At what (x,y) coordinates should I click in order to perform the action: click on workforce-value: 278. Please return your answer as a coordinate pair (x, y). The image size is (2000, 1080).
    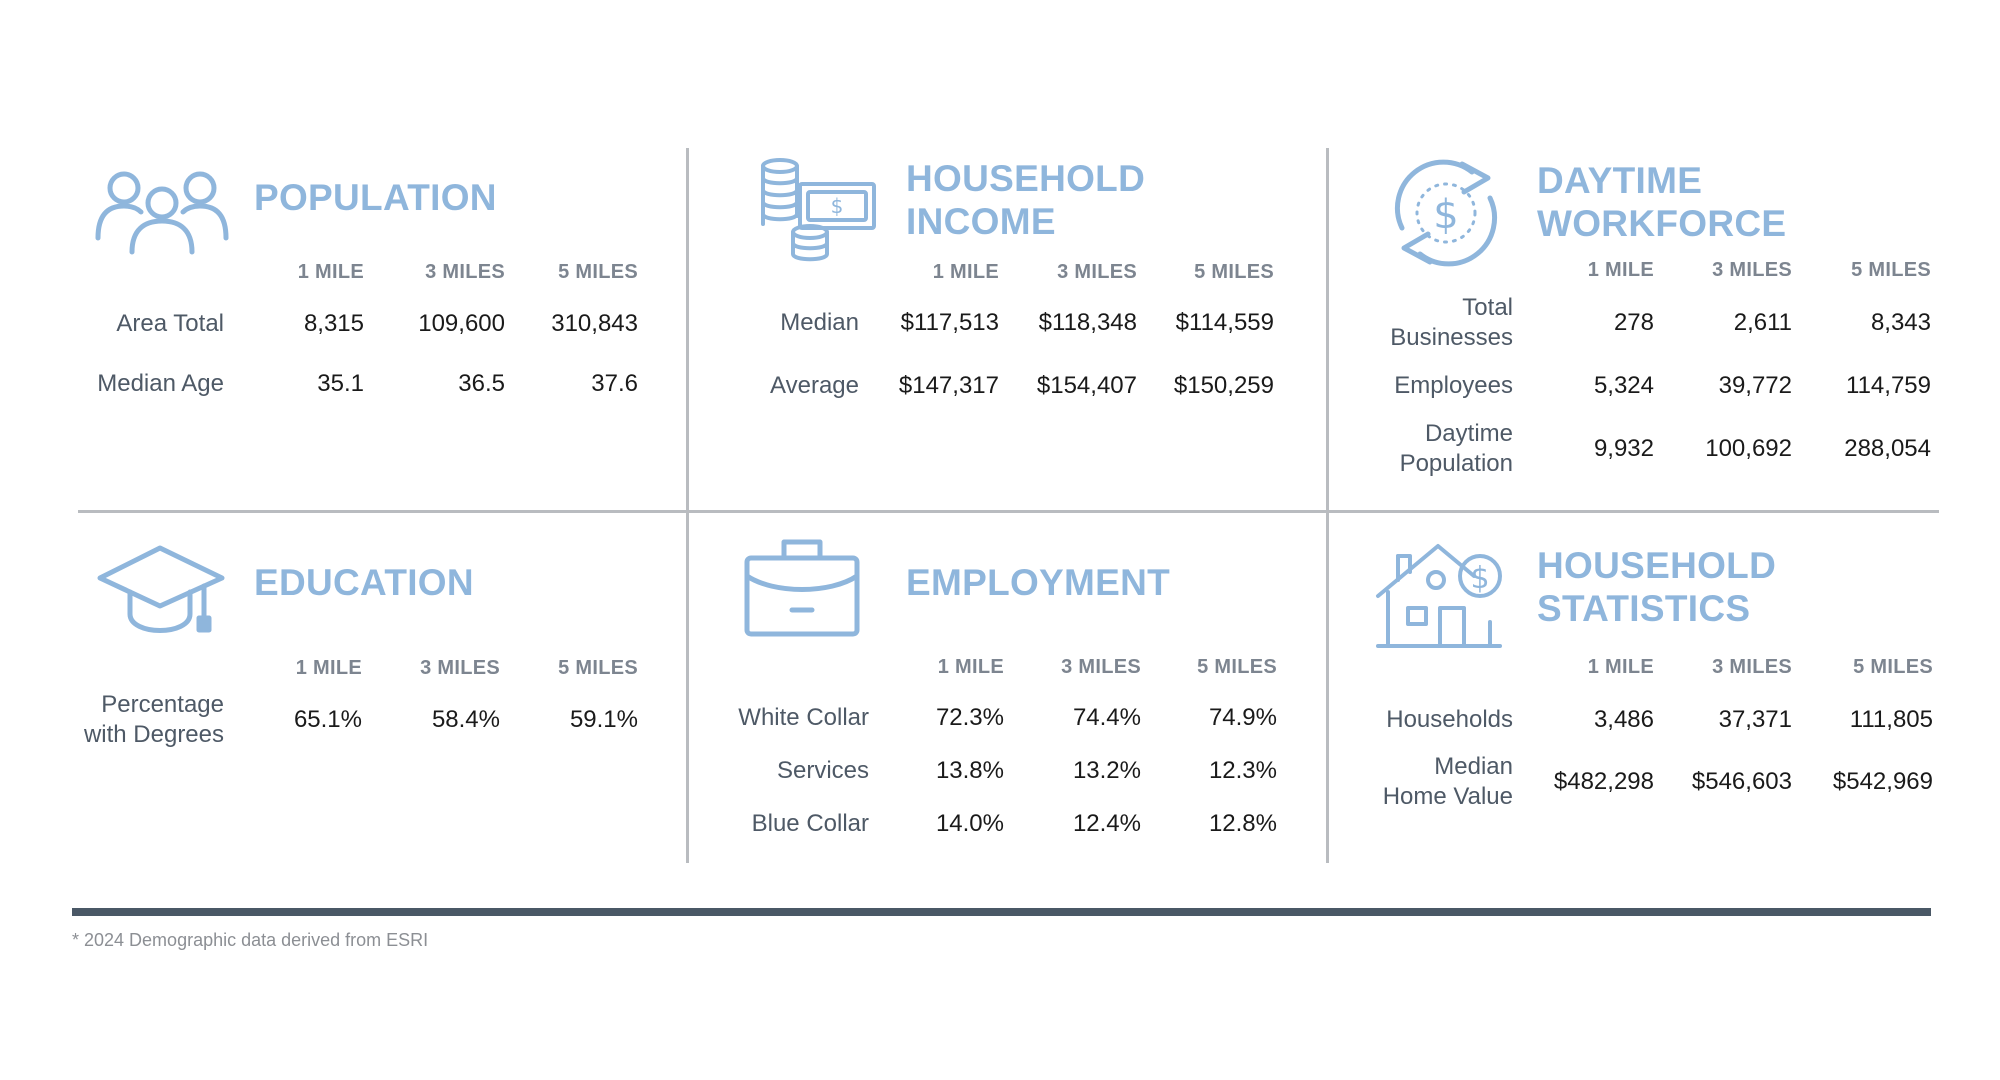
    Looking at the image, I should click on (1633, 322).